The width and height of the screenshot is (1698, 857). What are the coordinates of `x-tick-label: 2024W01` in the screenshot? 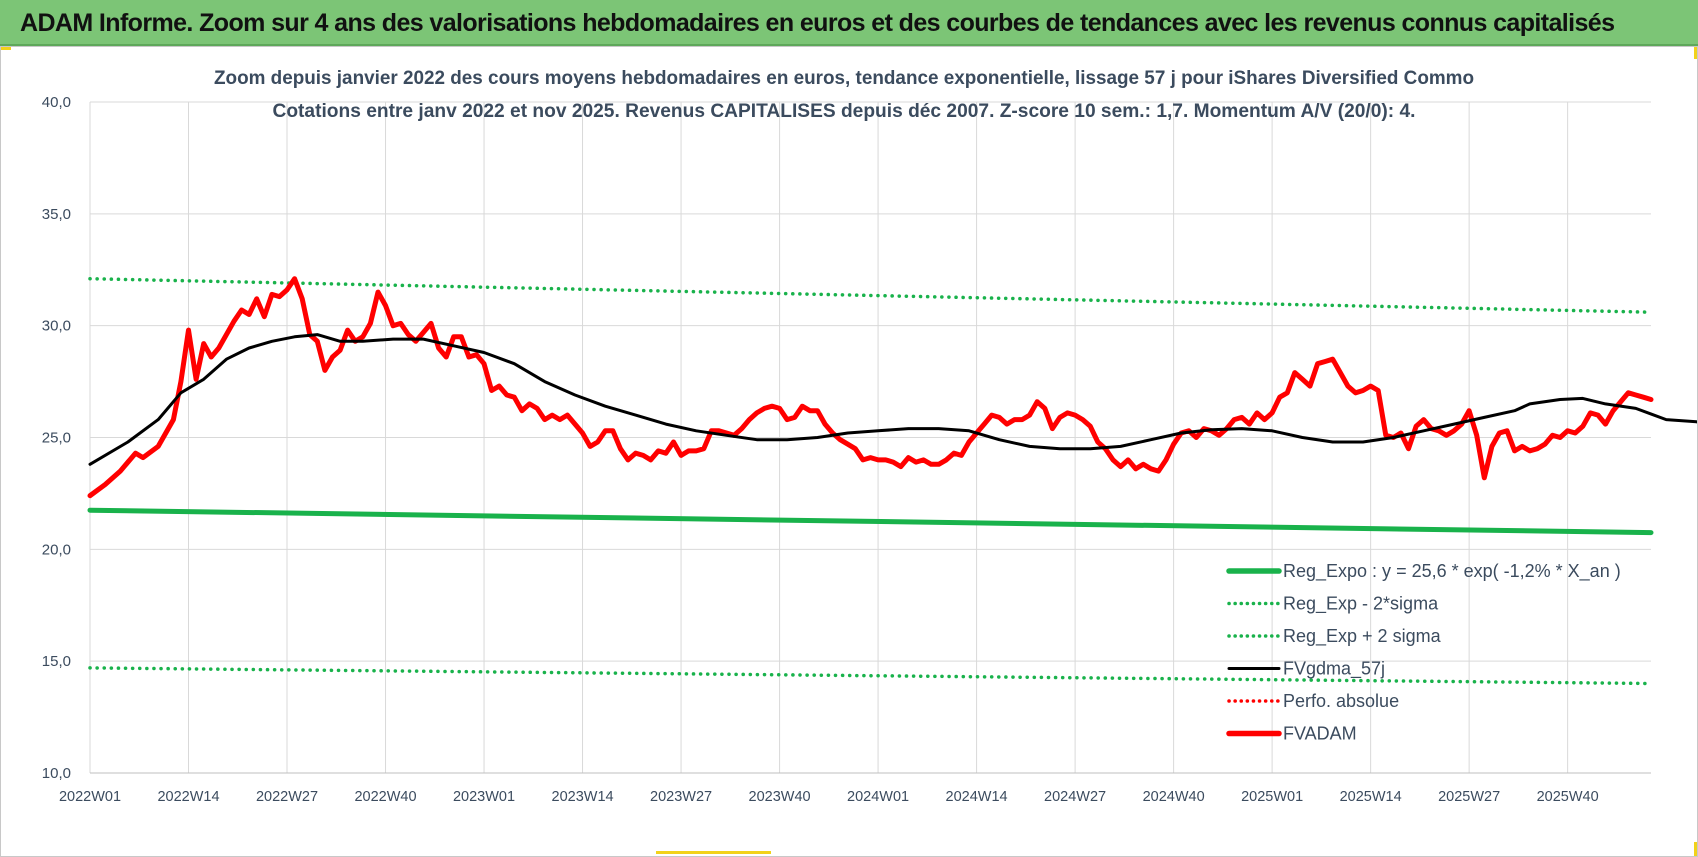 It's located at (878, 797).